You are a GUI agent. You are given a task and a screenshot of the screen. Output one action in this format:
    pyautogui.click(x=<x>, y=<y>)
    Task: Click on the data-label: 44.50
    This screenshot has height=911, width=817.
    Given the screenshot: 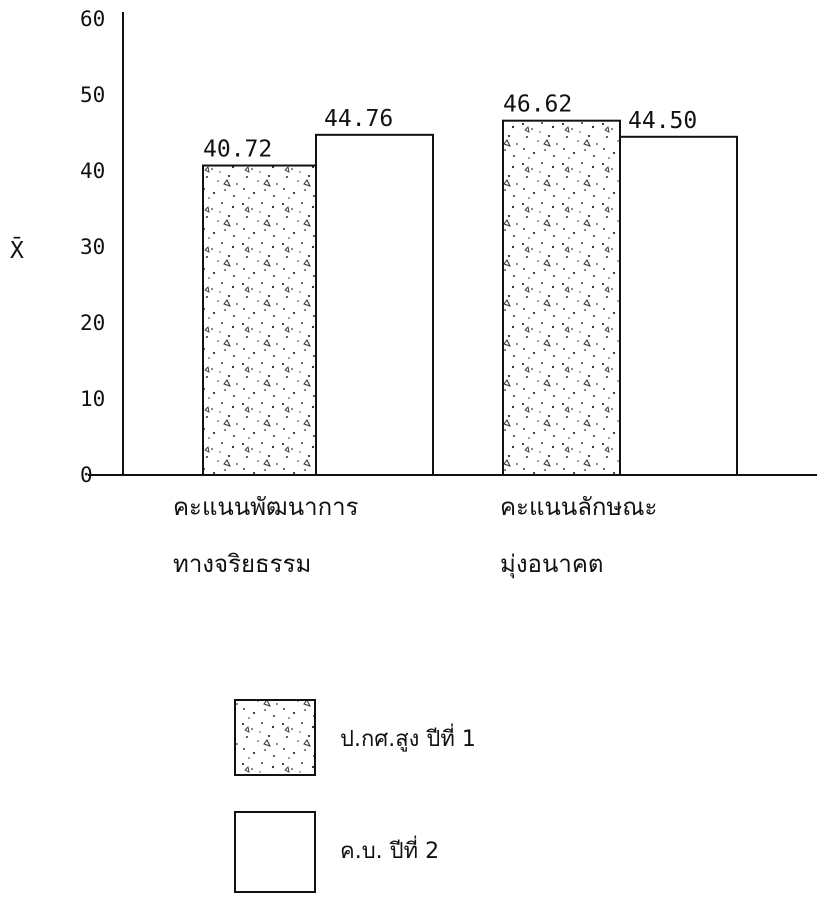 What is the action you would take?
    pyautogui.click(x=662, y=121)
    